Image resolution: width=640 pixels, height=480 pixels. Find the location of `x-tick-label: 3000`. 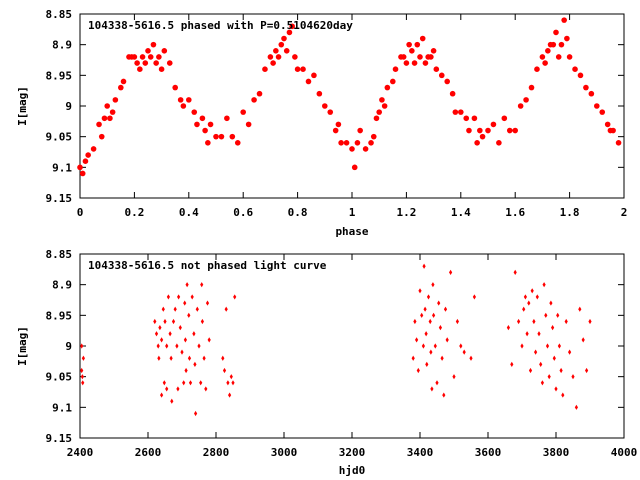

x-tick-label: 3000 is located at coordinates (284, 452).